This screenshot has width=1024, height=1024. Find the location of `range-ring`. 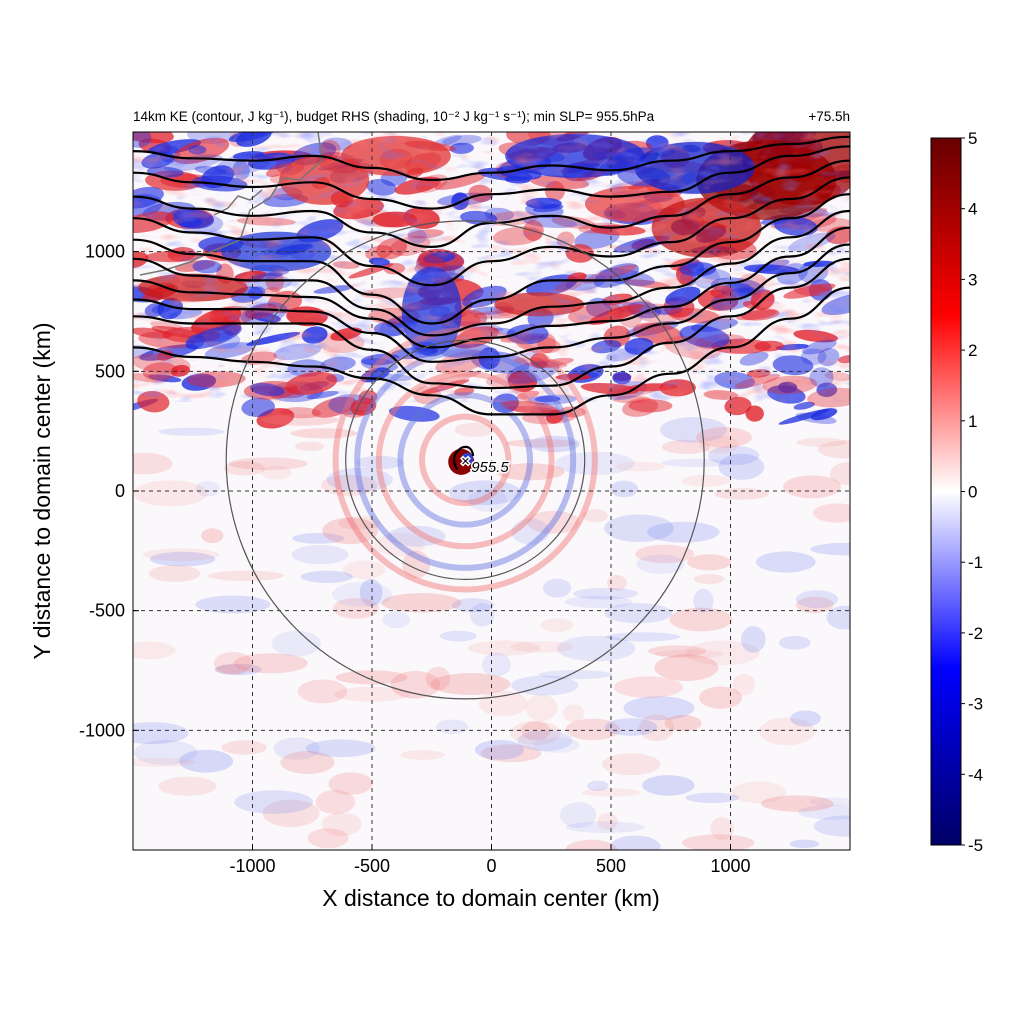

range-ring is located at coordinates (465, 459).